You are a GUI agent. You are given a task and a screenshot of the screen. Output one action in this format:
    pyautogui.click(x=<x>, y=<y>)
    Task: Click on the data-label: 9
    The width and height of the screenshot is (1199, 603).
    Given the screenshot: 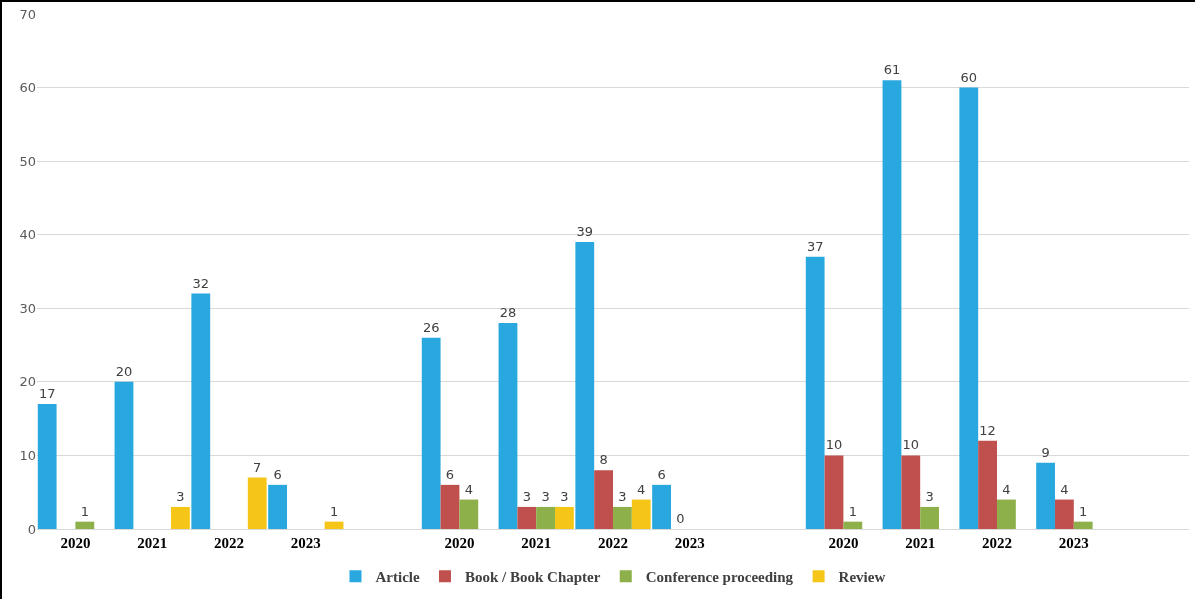 What is the action you would take?
    pyautogui.click(x=1045, y=452)
    